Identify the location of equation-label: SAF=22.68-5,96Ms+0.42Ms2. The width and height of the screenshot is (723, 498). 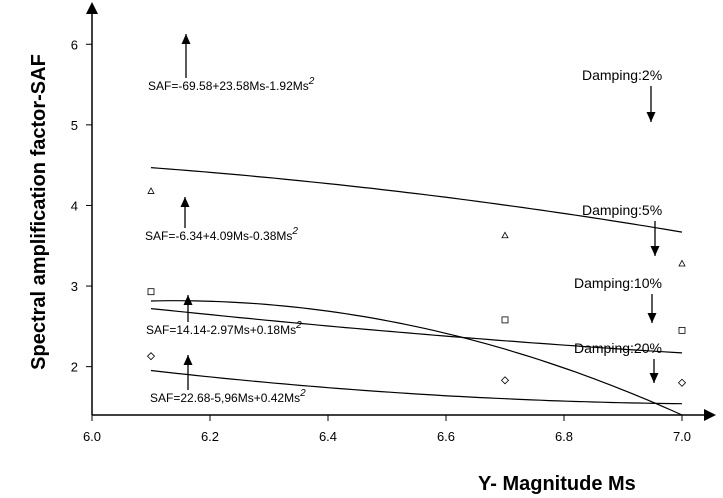
(228, 396).